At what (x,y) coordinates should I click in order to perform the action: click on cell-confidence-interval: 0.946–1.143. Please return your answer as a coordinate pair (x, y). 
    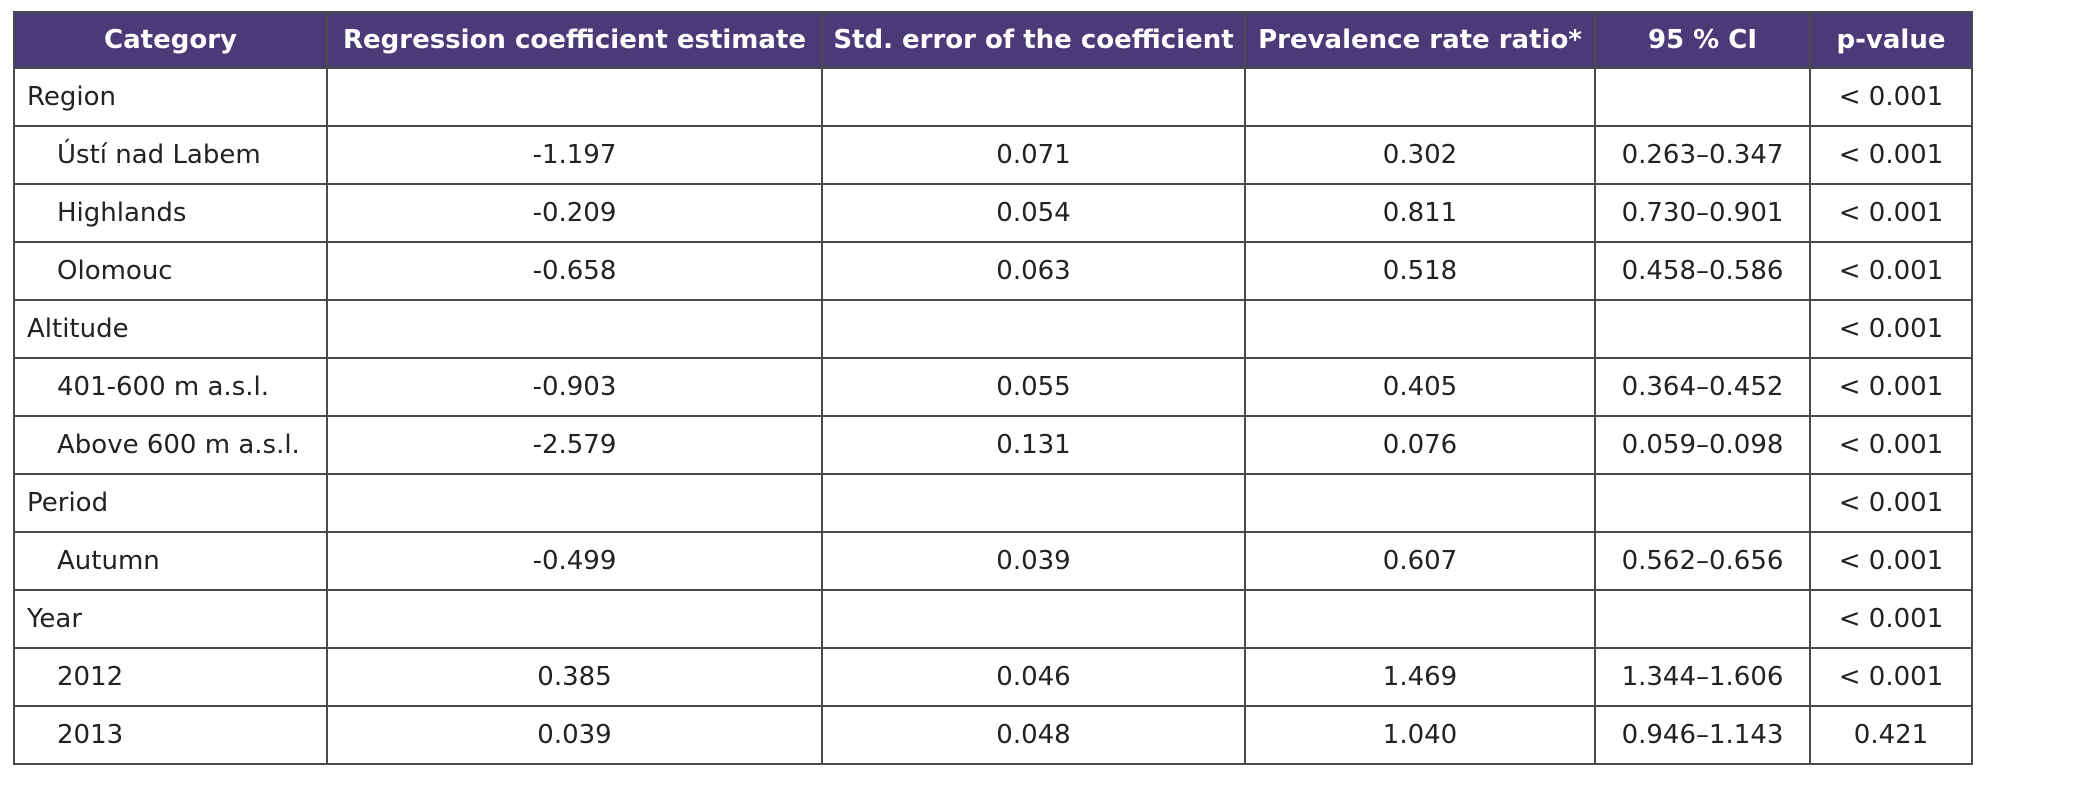
    Looking at the image, I should click on (1702, 735).